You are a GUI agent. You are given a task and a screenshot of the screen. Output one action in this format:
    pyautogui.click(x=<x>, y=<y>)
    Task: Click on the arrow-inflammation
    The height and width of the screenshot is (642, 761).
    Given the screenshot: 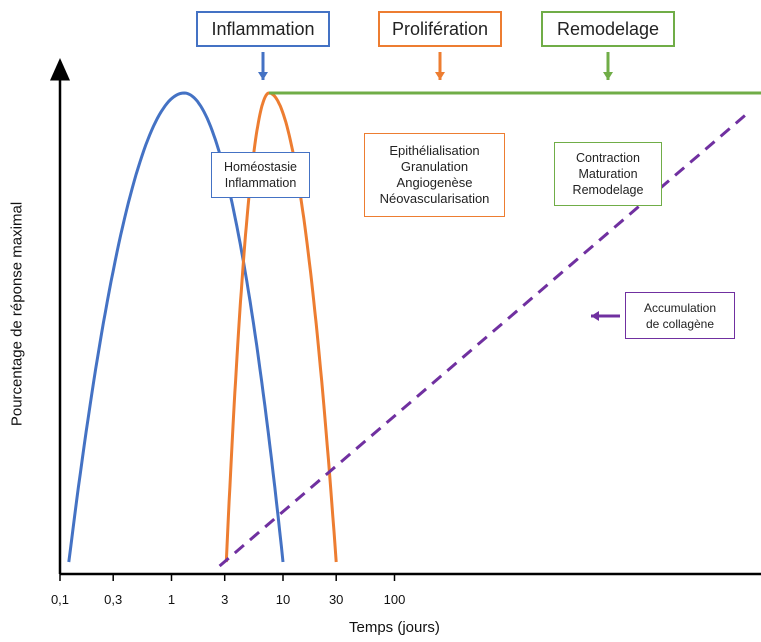 What is the action you would take?
    pyautogui.click(x=263, y=66)
    